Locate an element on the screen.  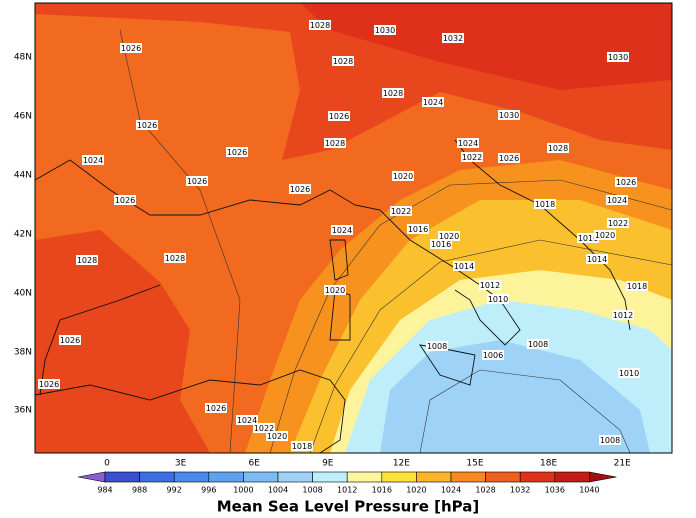
contour-label: 1020 is located at coordinates (449, 236).